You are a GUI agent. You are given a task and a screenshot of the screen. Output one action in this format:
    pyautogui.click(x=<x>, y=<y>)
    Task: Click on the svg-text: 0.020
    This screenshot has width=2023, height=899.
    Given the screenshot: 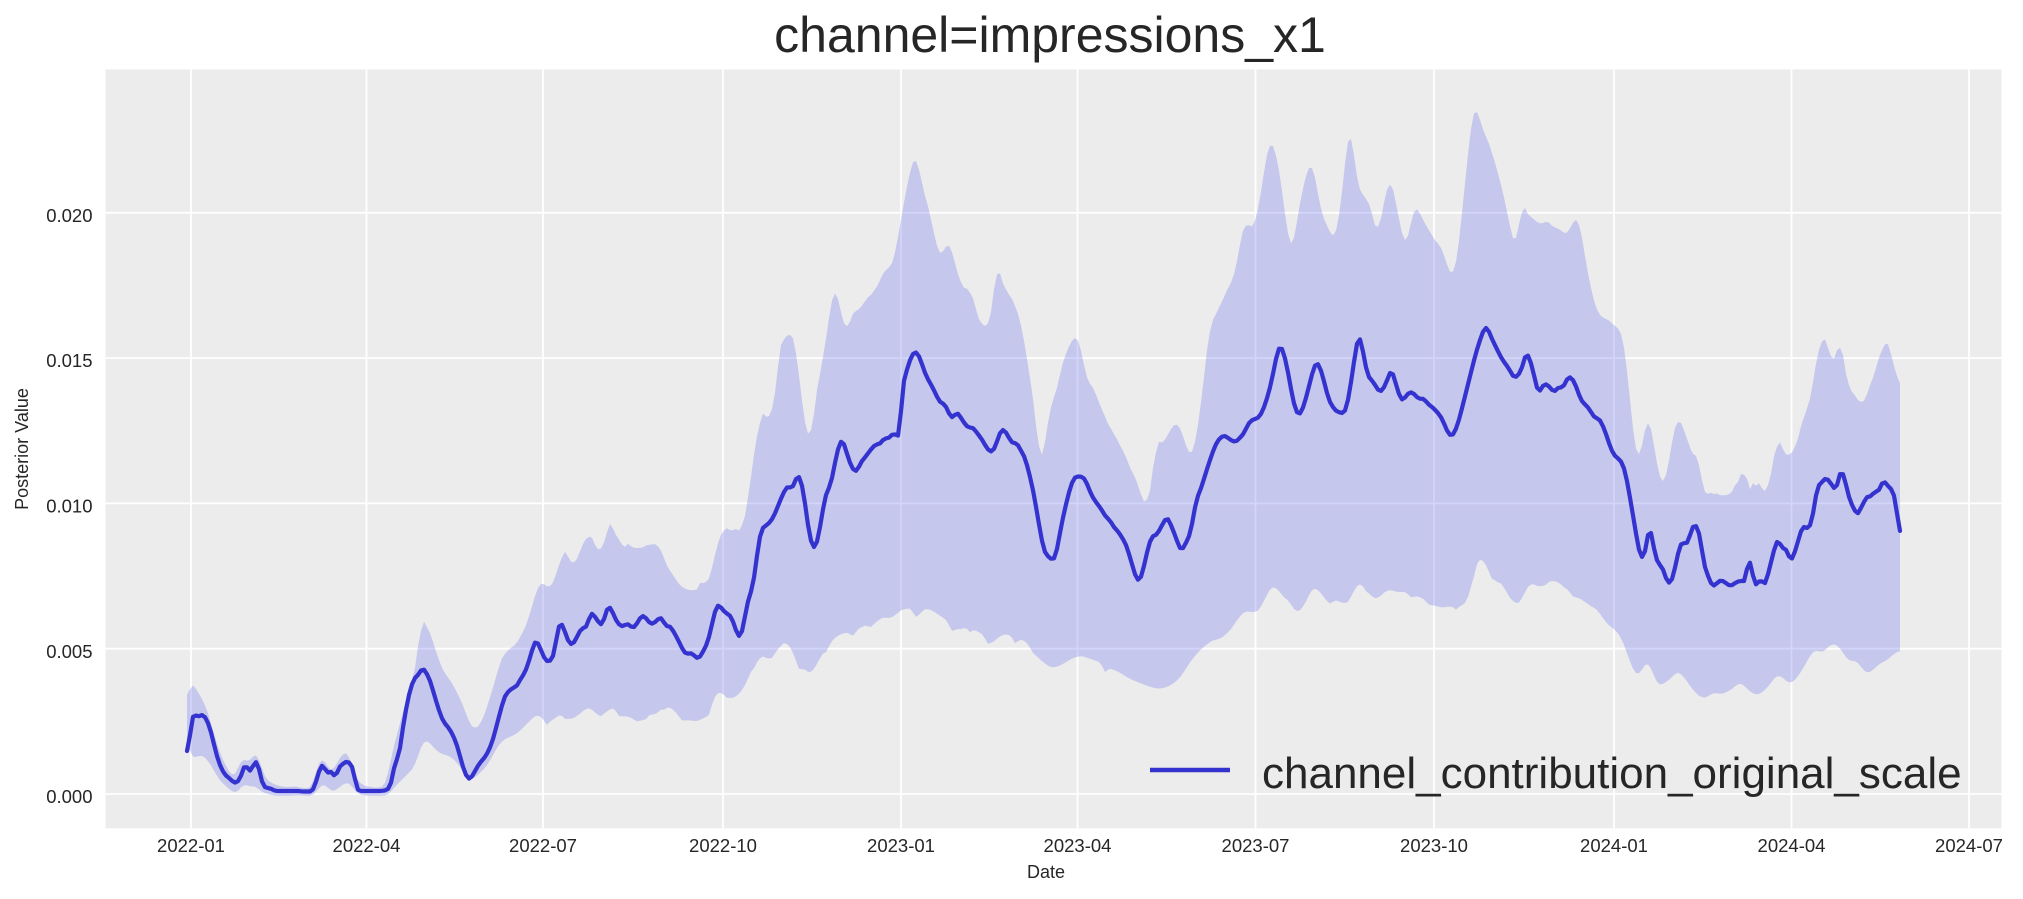 What is the action you would take?
    pyautogui.click(x=69, y=215)
    